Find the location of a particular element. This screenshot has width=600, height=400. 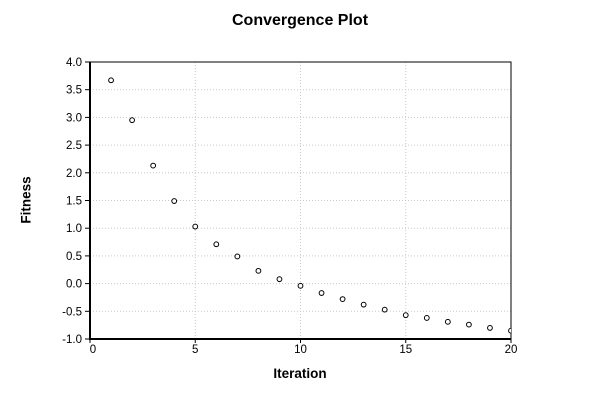

x-tick-label: 20 is located at coordinates (511, 350).